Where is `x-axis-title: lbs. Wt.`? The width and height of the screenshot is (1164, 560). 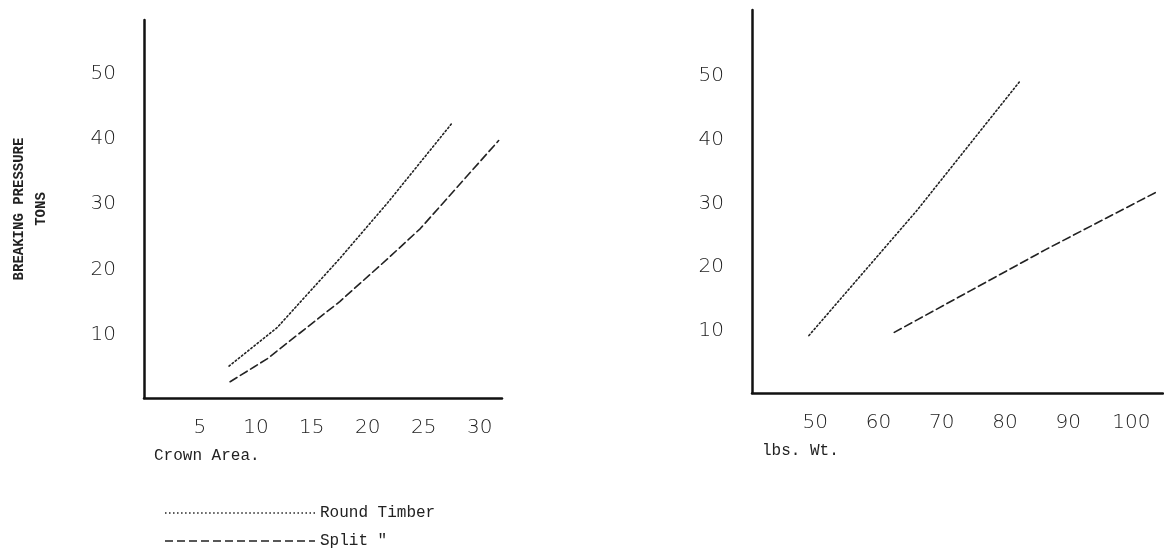 x-axis-title: lbs. Wt. is located at coordinates (800, 451).